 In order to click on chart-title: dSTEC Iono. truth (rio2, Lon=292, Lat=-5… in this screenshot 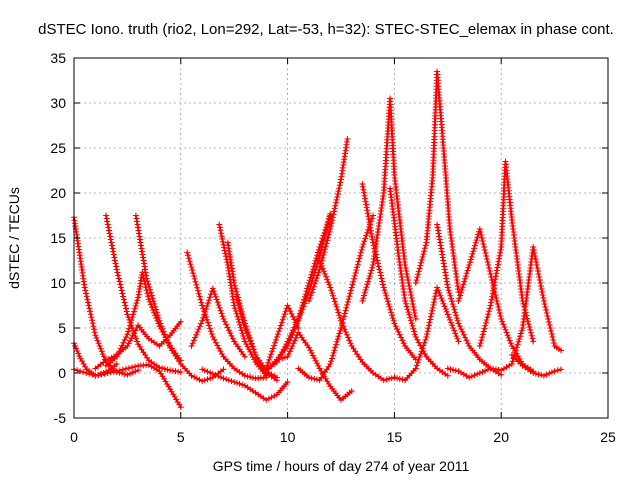, I will do `click(326, 29)`.